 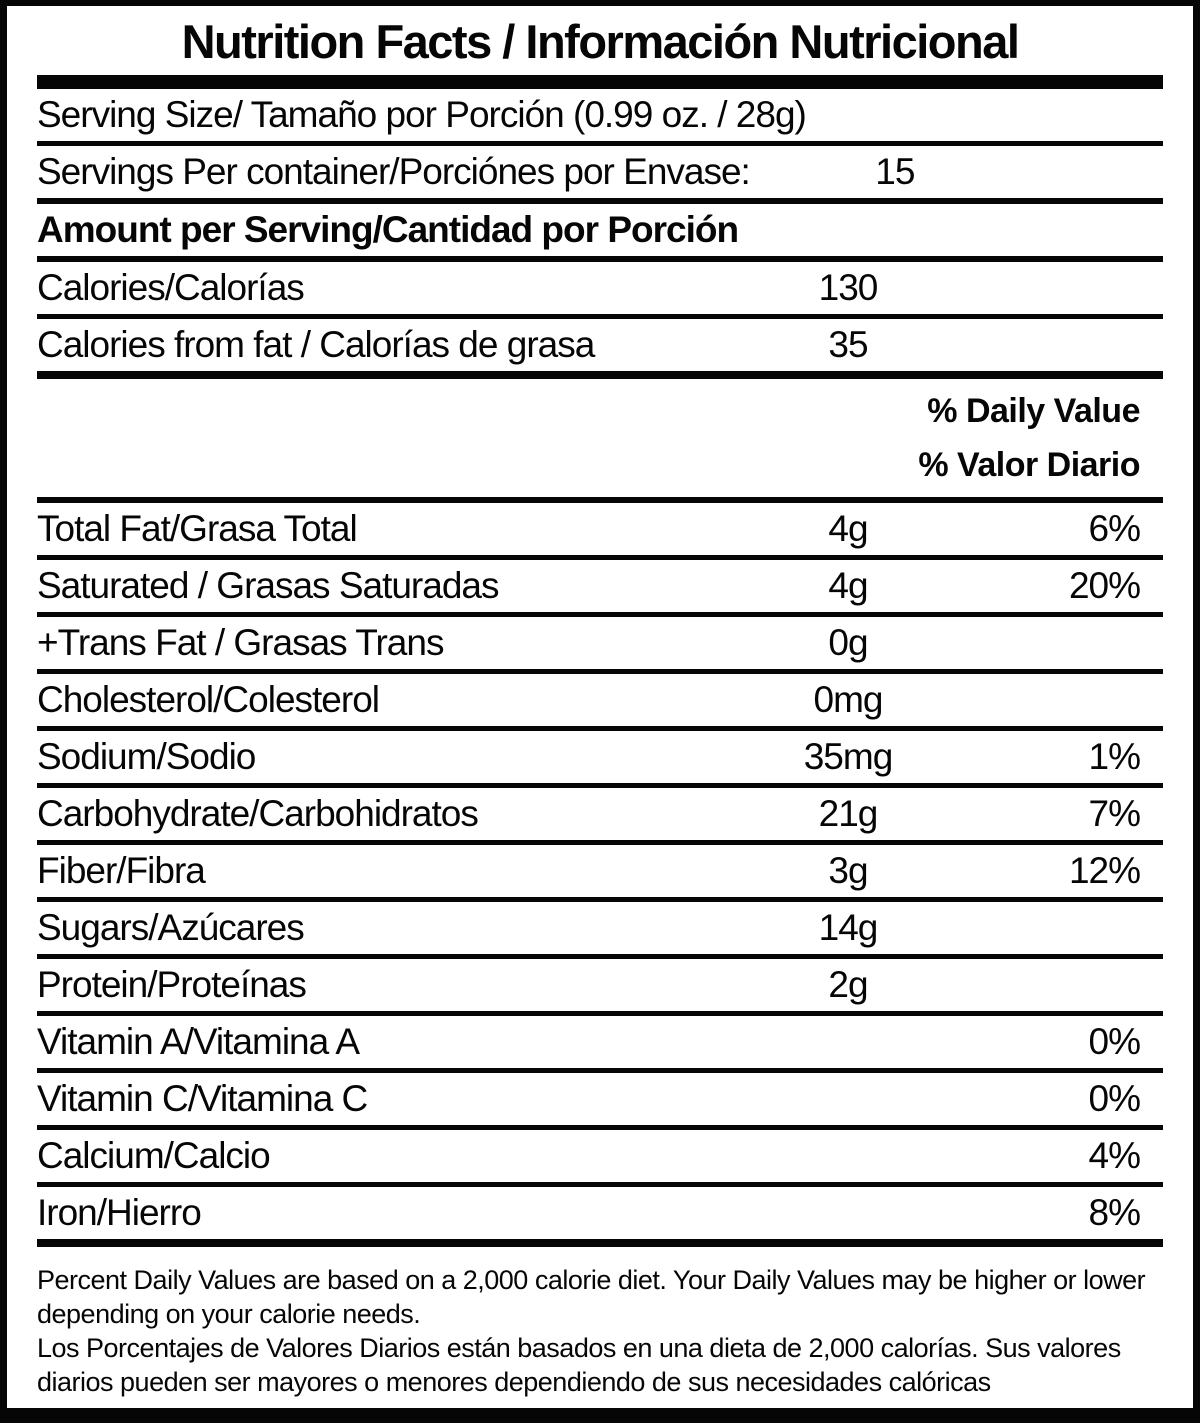 I want to click on nutrient-amount: 35mg, so click(x=848, y=757).